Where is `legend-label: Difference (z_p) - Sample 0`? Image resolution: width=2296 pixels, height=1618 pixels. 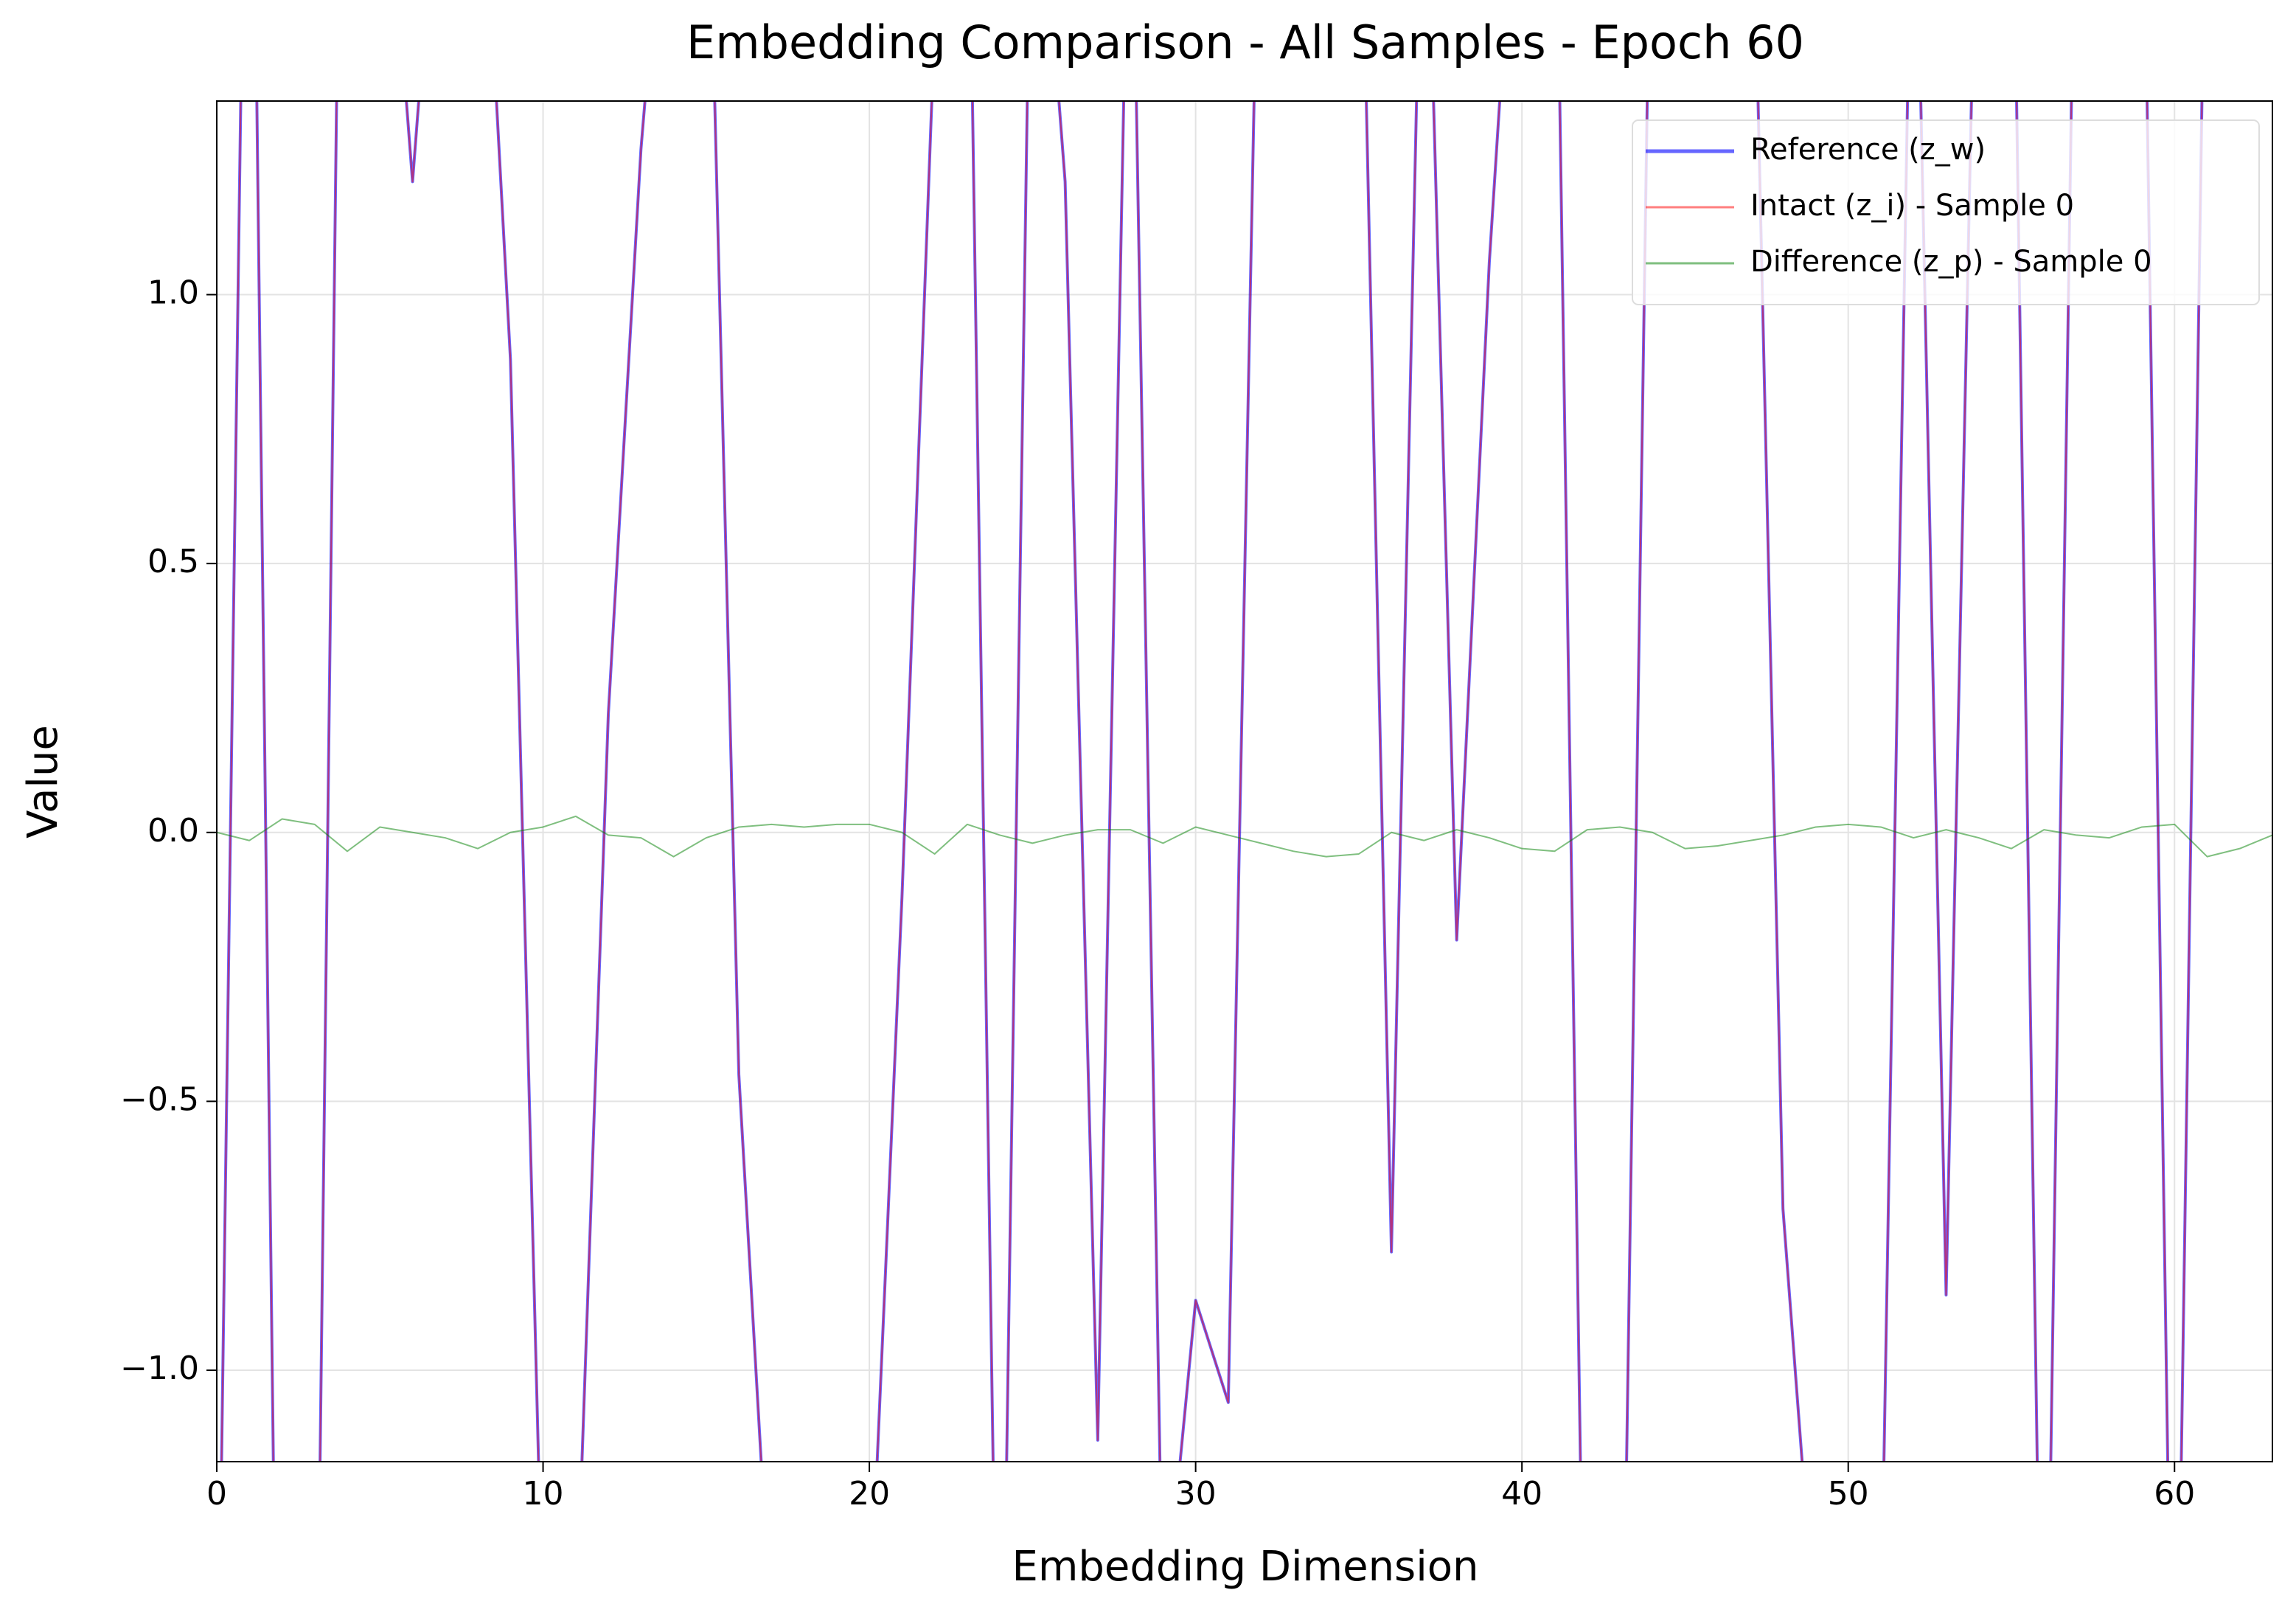 legend-label: Difference (z_p) - Sample 0 is located at coordinates (1951, 262).